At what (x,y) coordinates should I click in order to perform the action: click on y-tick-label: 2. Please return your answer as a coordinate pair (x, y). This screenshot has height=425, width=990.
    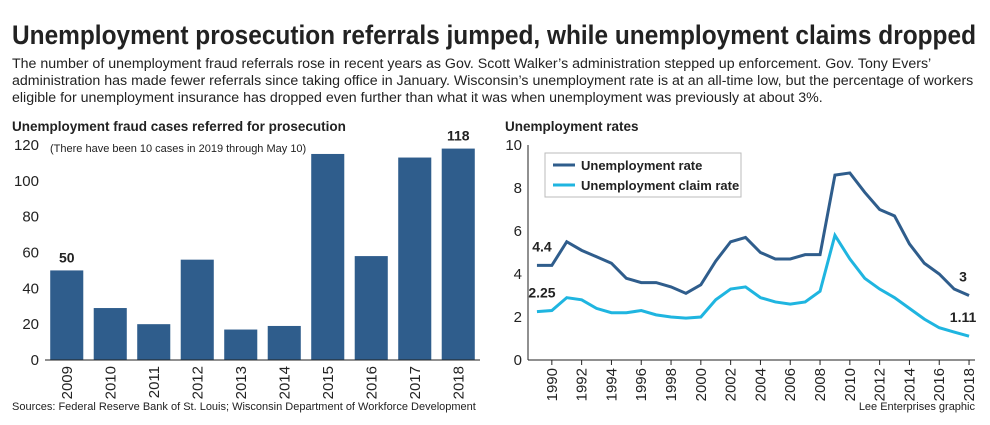
    Looking at the image, I should click on (518, 317).